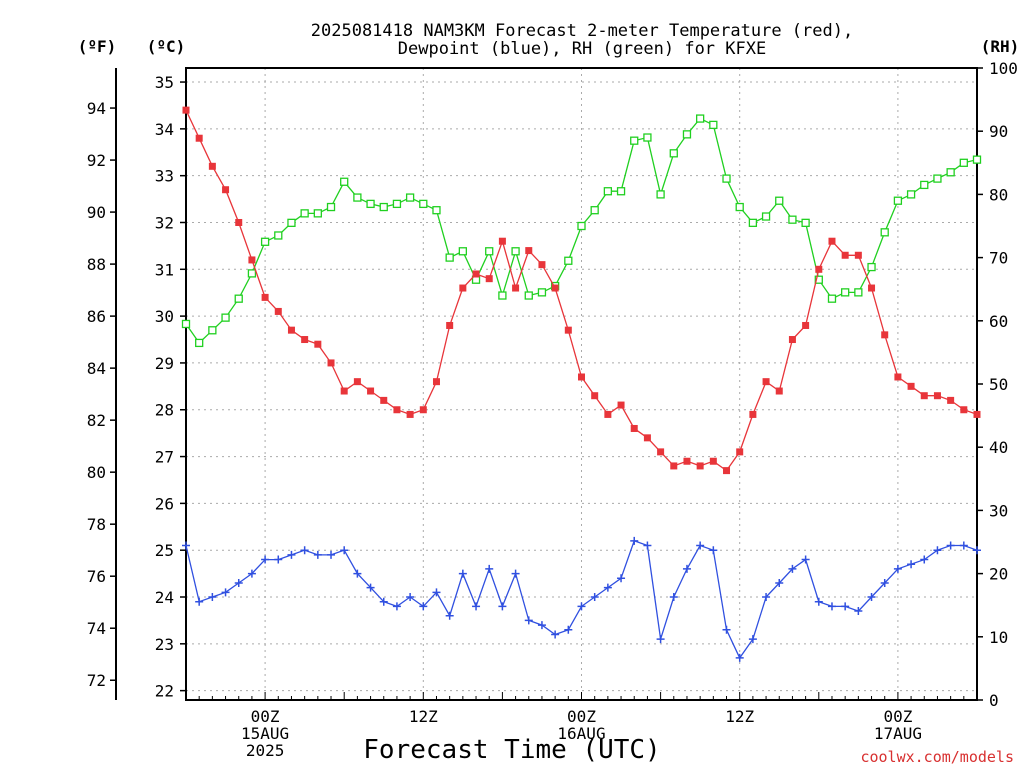  Describe the element at coordinates (96, 472) in the screenshot. I see `fahrenheit-tick-label: 80` at that location.